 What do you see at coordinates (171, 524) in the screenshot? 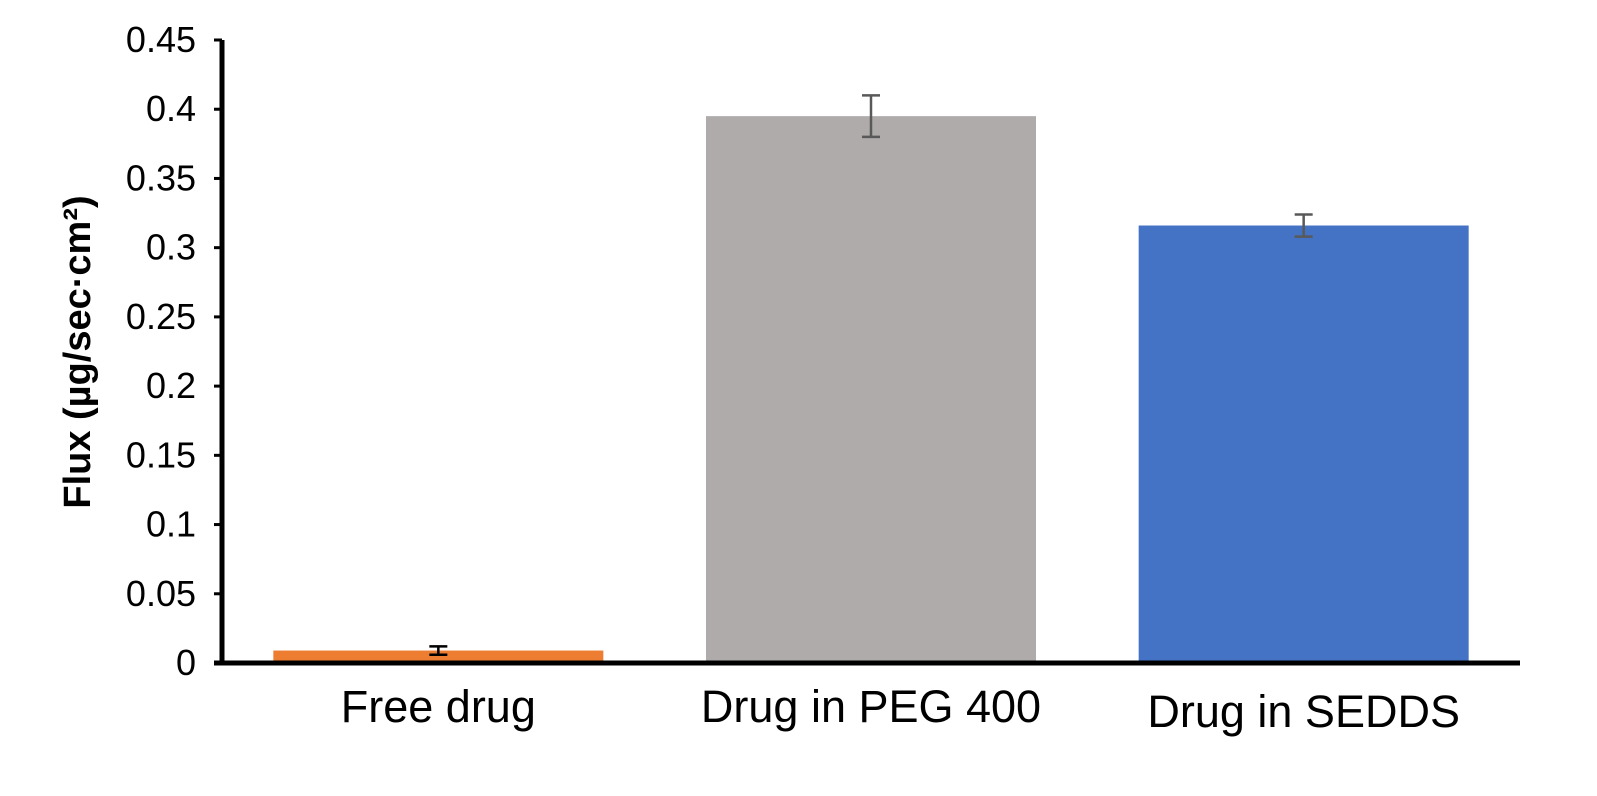
I see `y-tick-label: 0.1` at bounding box center [171, 524].